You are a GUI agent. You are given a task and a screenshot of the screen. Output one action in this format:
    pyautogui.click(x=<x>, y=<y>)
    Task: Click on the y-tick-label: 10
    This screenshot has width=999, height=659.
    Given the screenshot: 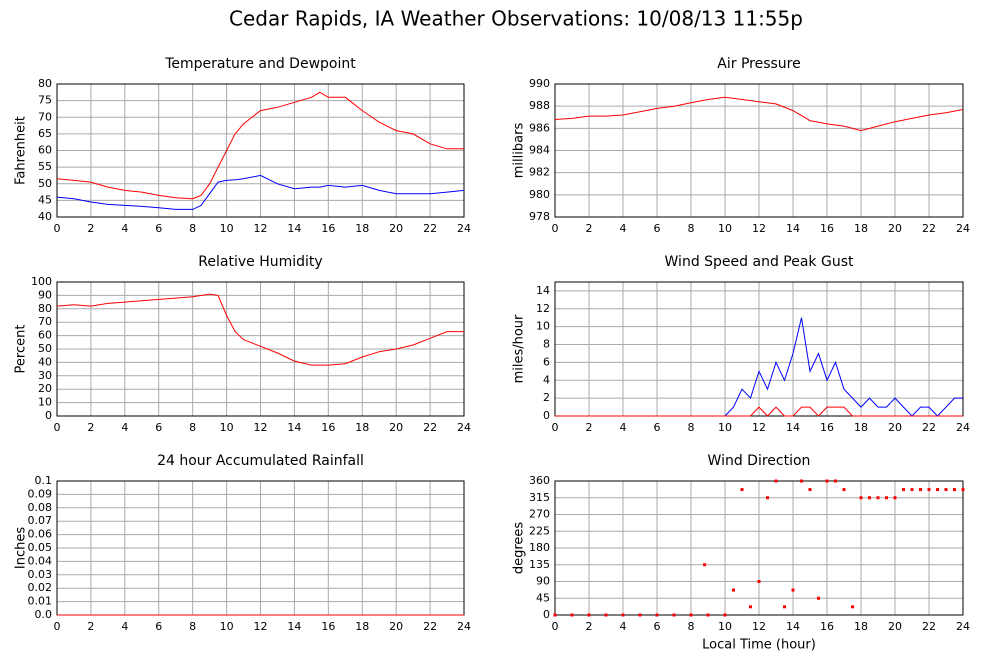 What is the action you would take?
    pyautogui.click(x=45, y=402)
    